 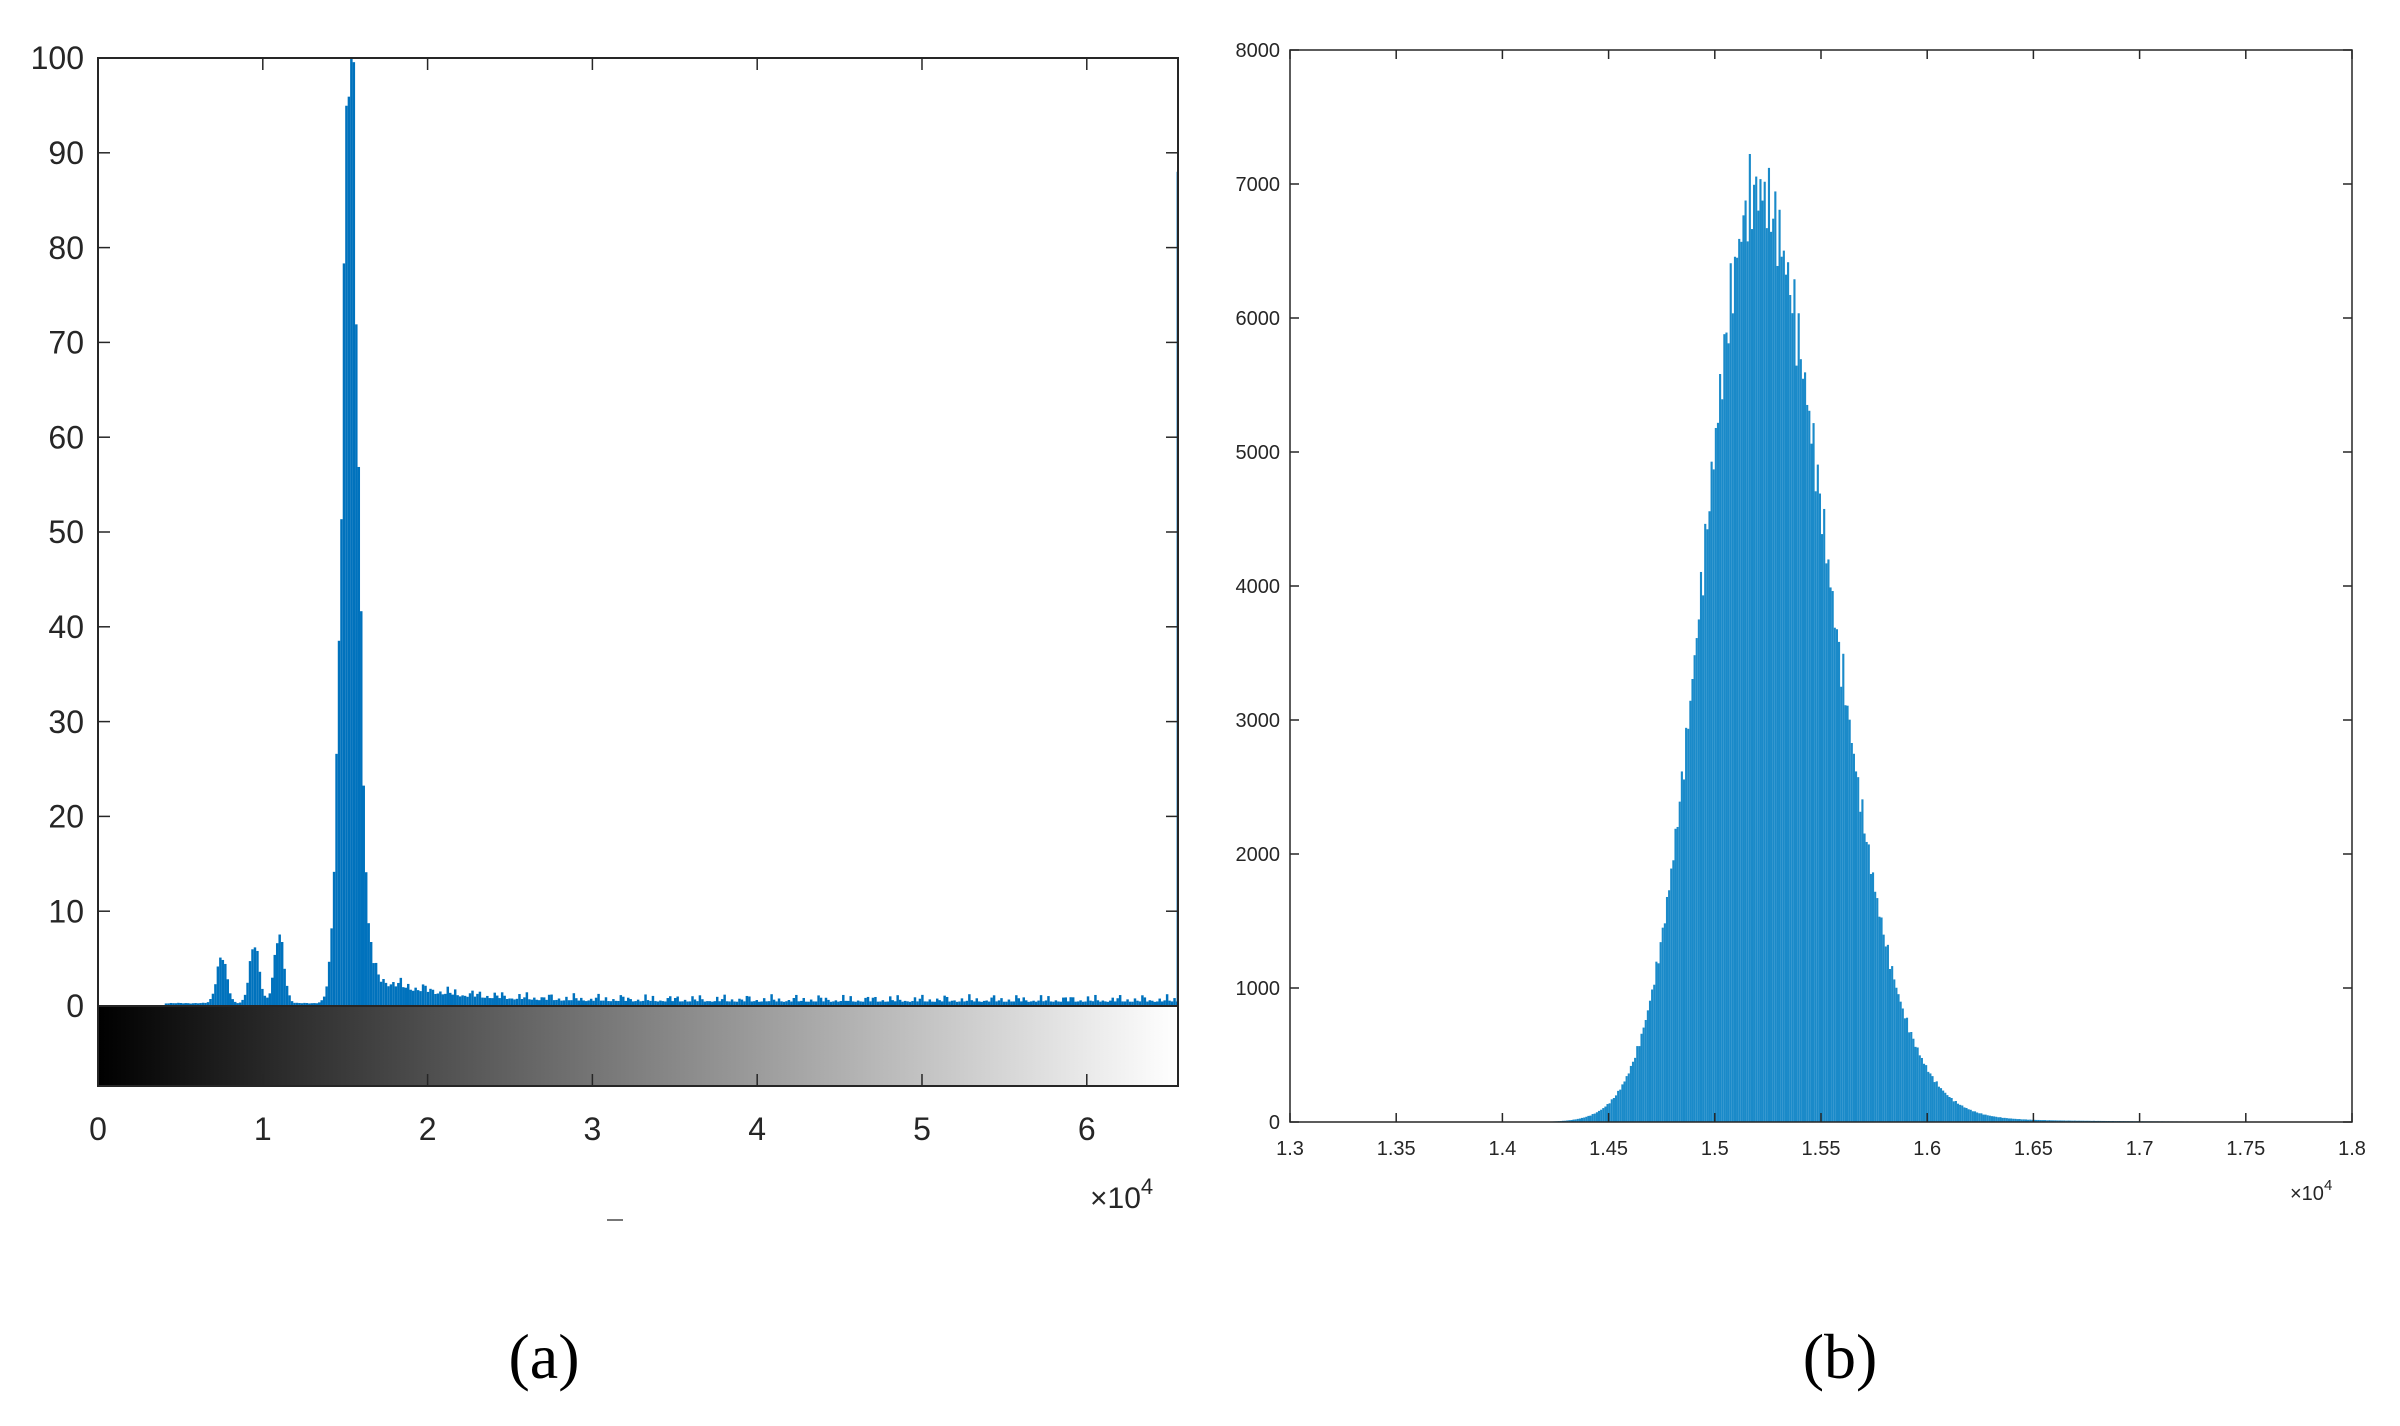 What do you see at coordinates (98, 1129) in the screenshot?
I see `x-tick-label: 0` at bounding box center [98, 1129].